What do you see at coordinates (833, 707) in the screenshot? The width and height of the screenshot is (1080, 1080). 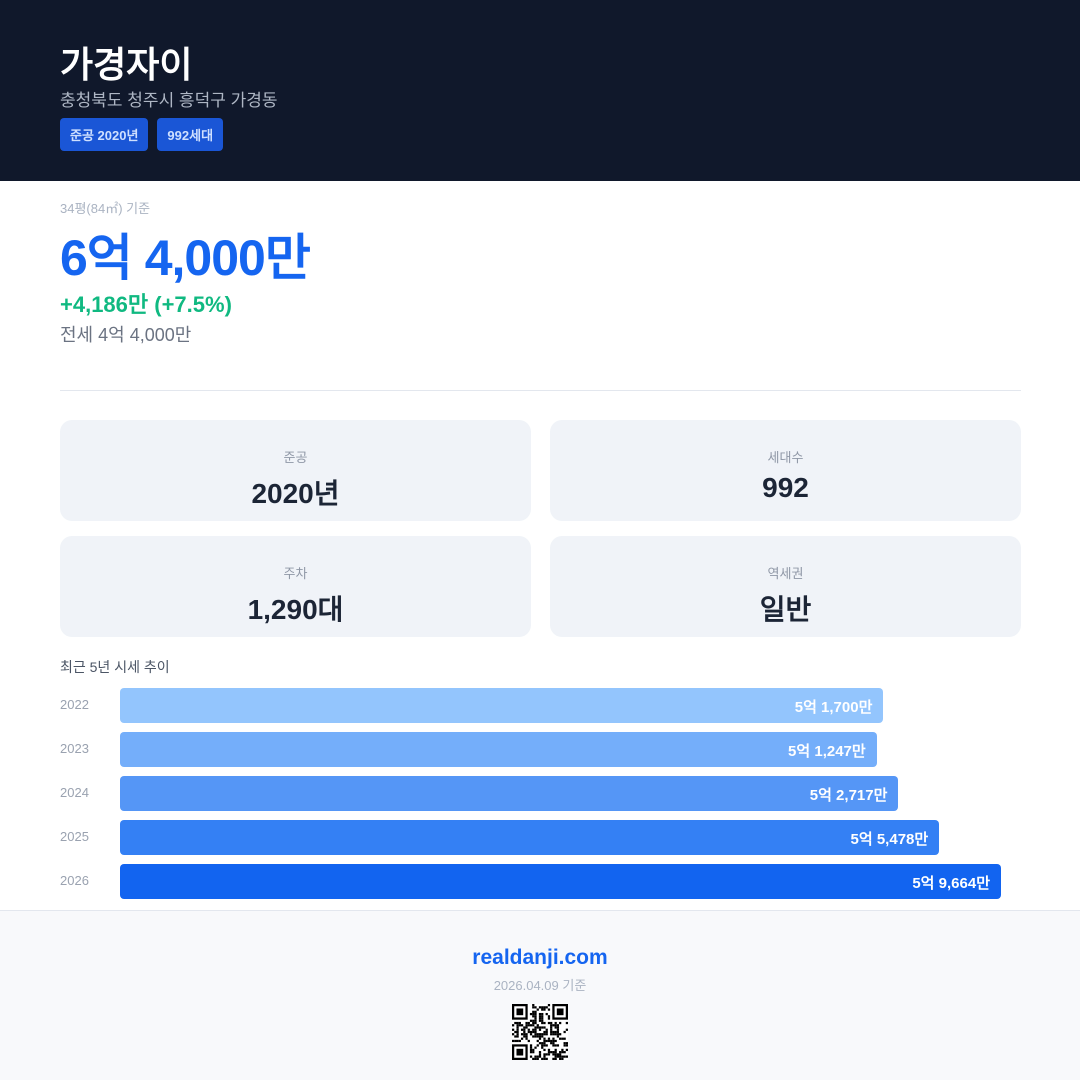 I see `bar-value-label: 5억 1,700만` at bounding box center [833, 707].